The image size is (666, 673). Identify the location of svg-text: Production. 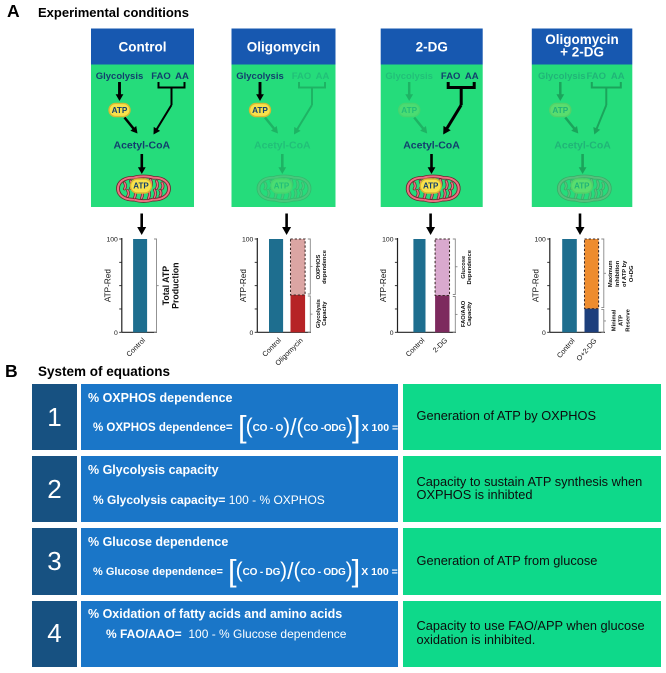
(176, 285).